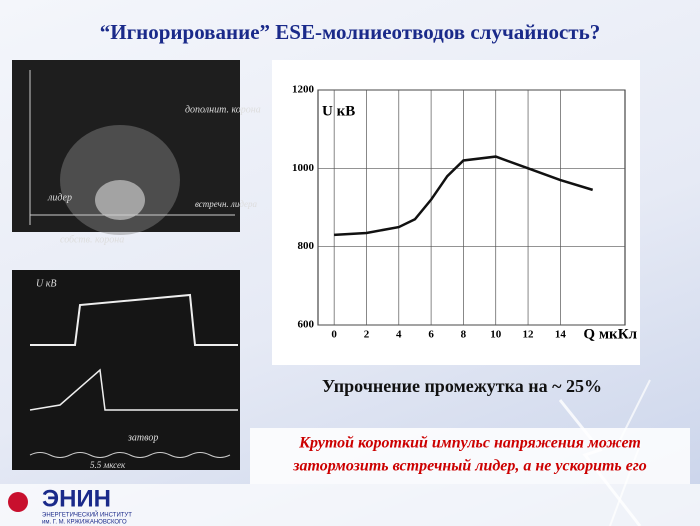  What do you see at coordinates (529, 335) in the screenshot?
I see `x-tick-label: 12` at bounding box center [529, 335].